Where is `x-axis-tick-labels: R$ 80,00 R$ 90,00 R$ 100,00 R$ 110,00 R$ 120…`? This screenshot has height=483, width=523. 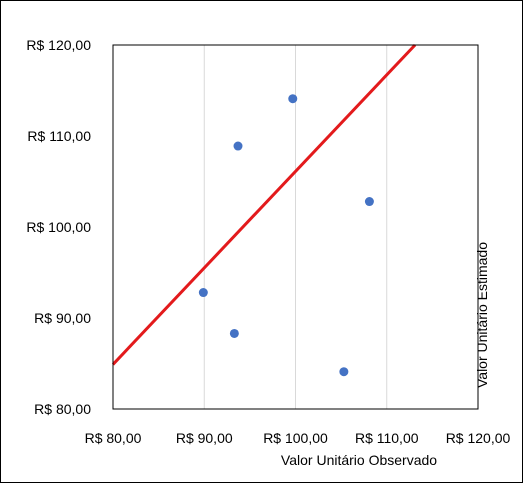 x-axis-tick-labels: R$ 80,00 R$ 90,00 R$ 100,00 R$ 110,00 R$ 120… is located at coordinates (298, 438).